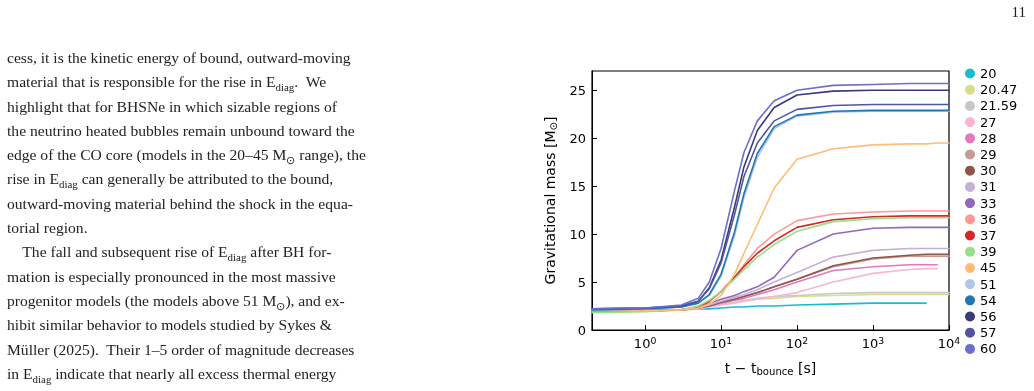  Describe the element at coordinates (988, 122) in the screenshot. I see `legend-label: 27` at that location.